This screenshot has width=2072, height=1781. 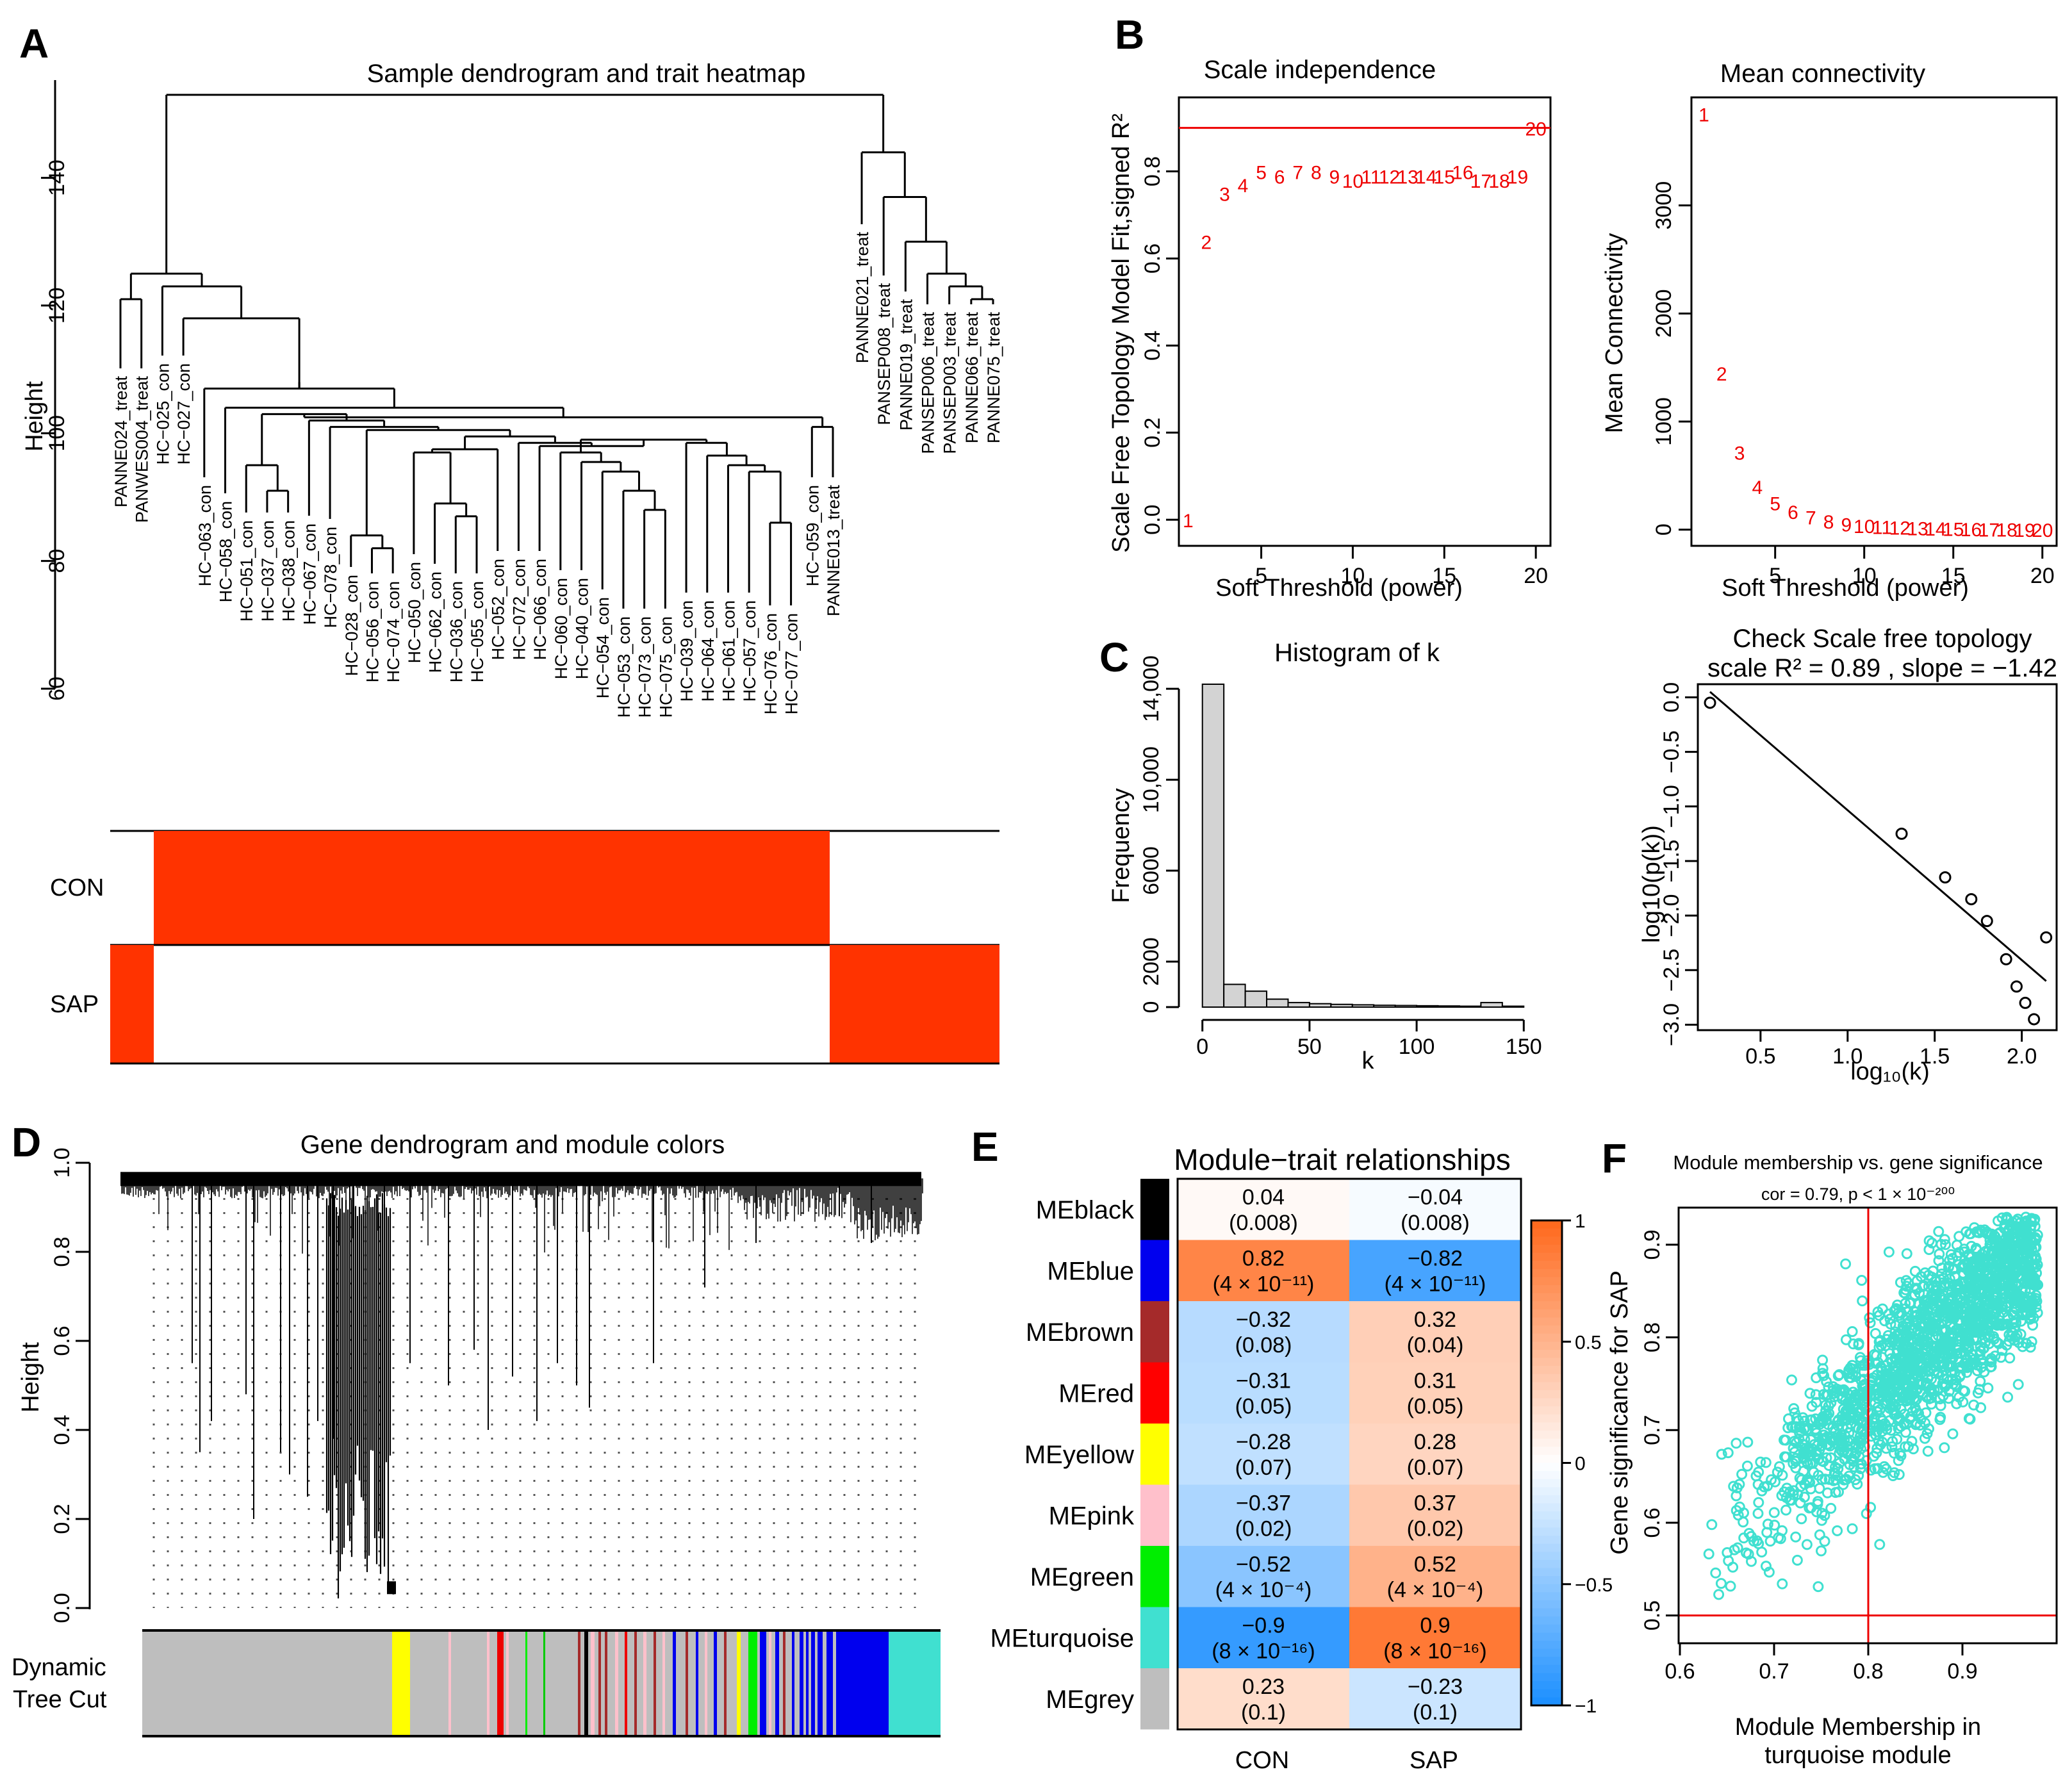 I want to click on sample-leaf-label: HC−055_con, so click(x=477, y=631).